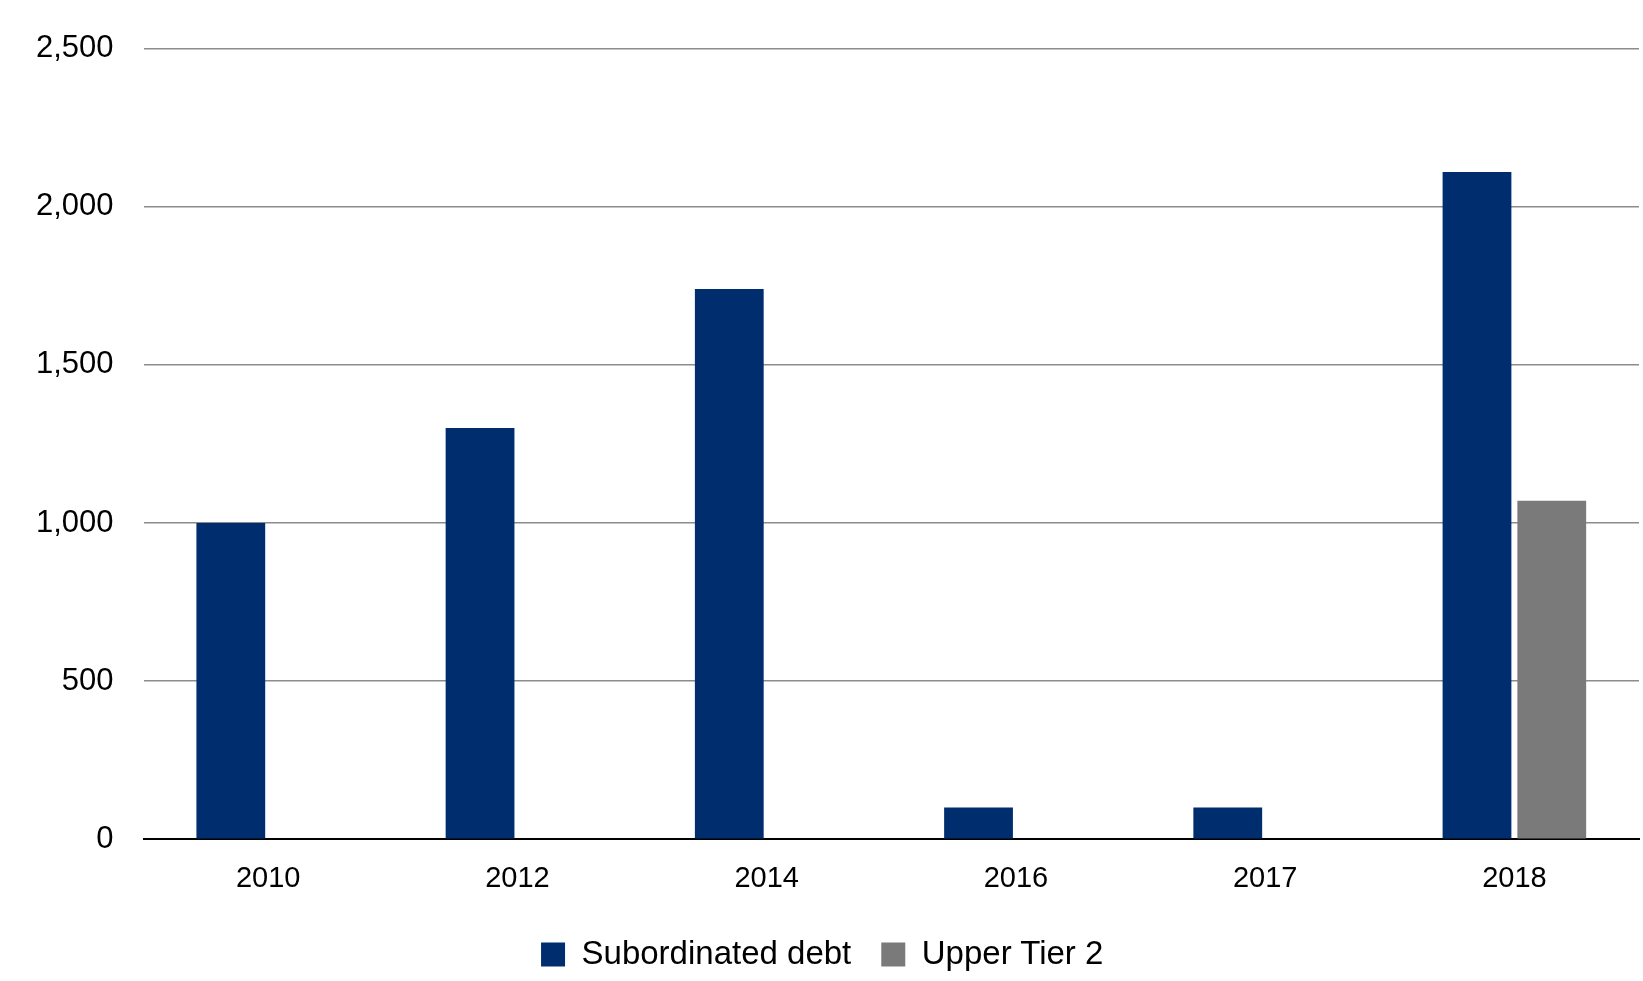 The image size is (1643, 981). What do you see at coordinates (105, 837) in the screenshot?
I see `y-tick-label: 0` at bounding box center [105, 837].